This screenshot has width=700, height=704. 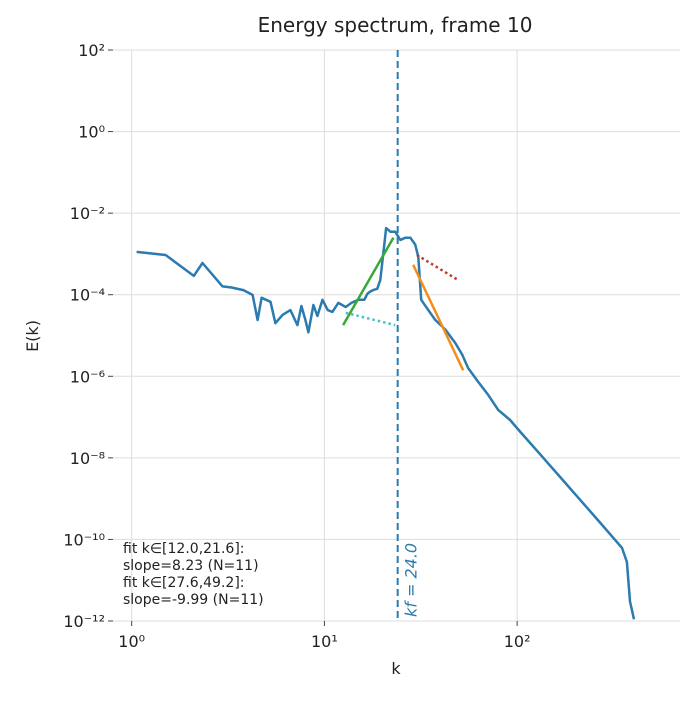 What do you see at coordinates (91, 132) in the screenshot?
I see `y-tick-label: 10⁰` at bounding box center [91, 132].